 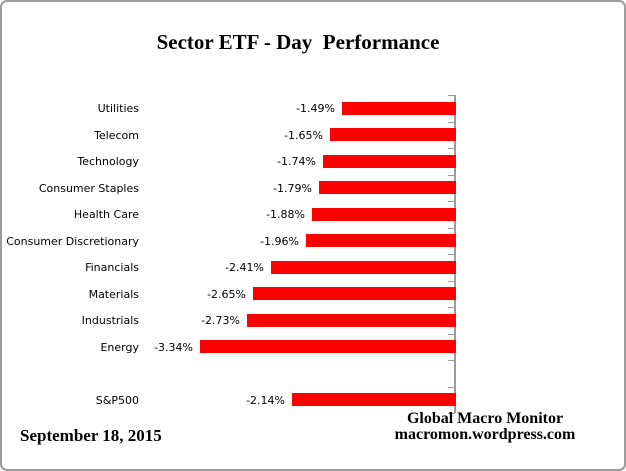 What do you see at coordinates (229, 108) in the screenshot?
I see `chart-row: Utilities -1.49%` at bounding box center [229, 108].